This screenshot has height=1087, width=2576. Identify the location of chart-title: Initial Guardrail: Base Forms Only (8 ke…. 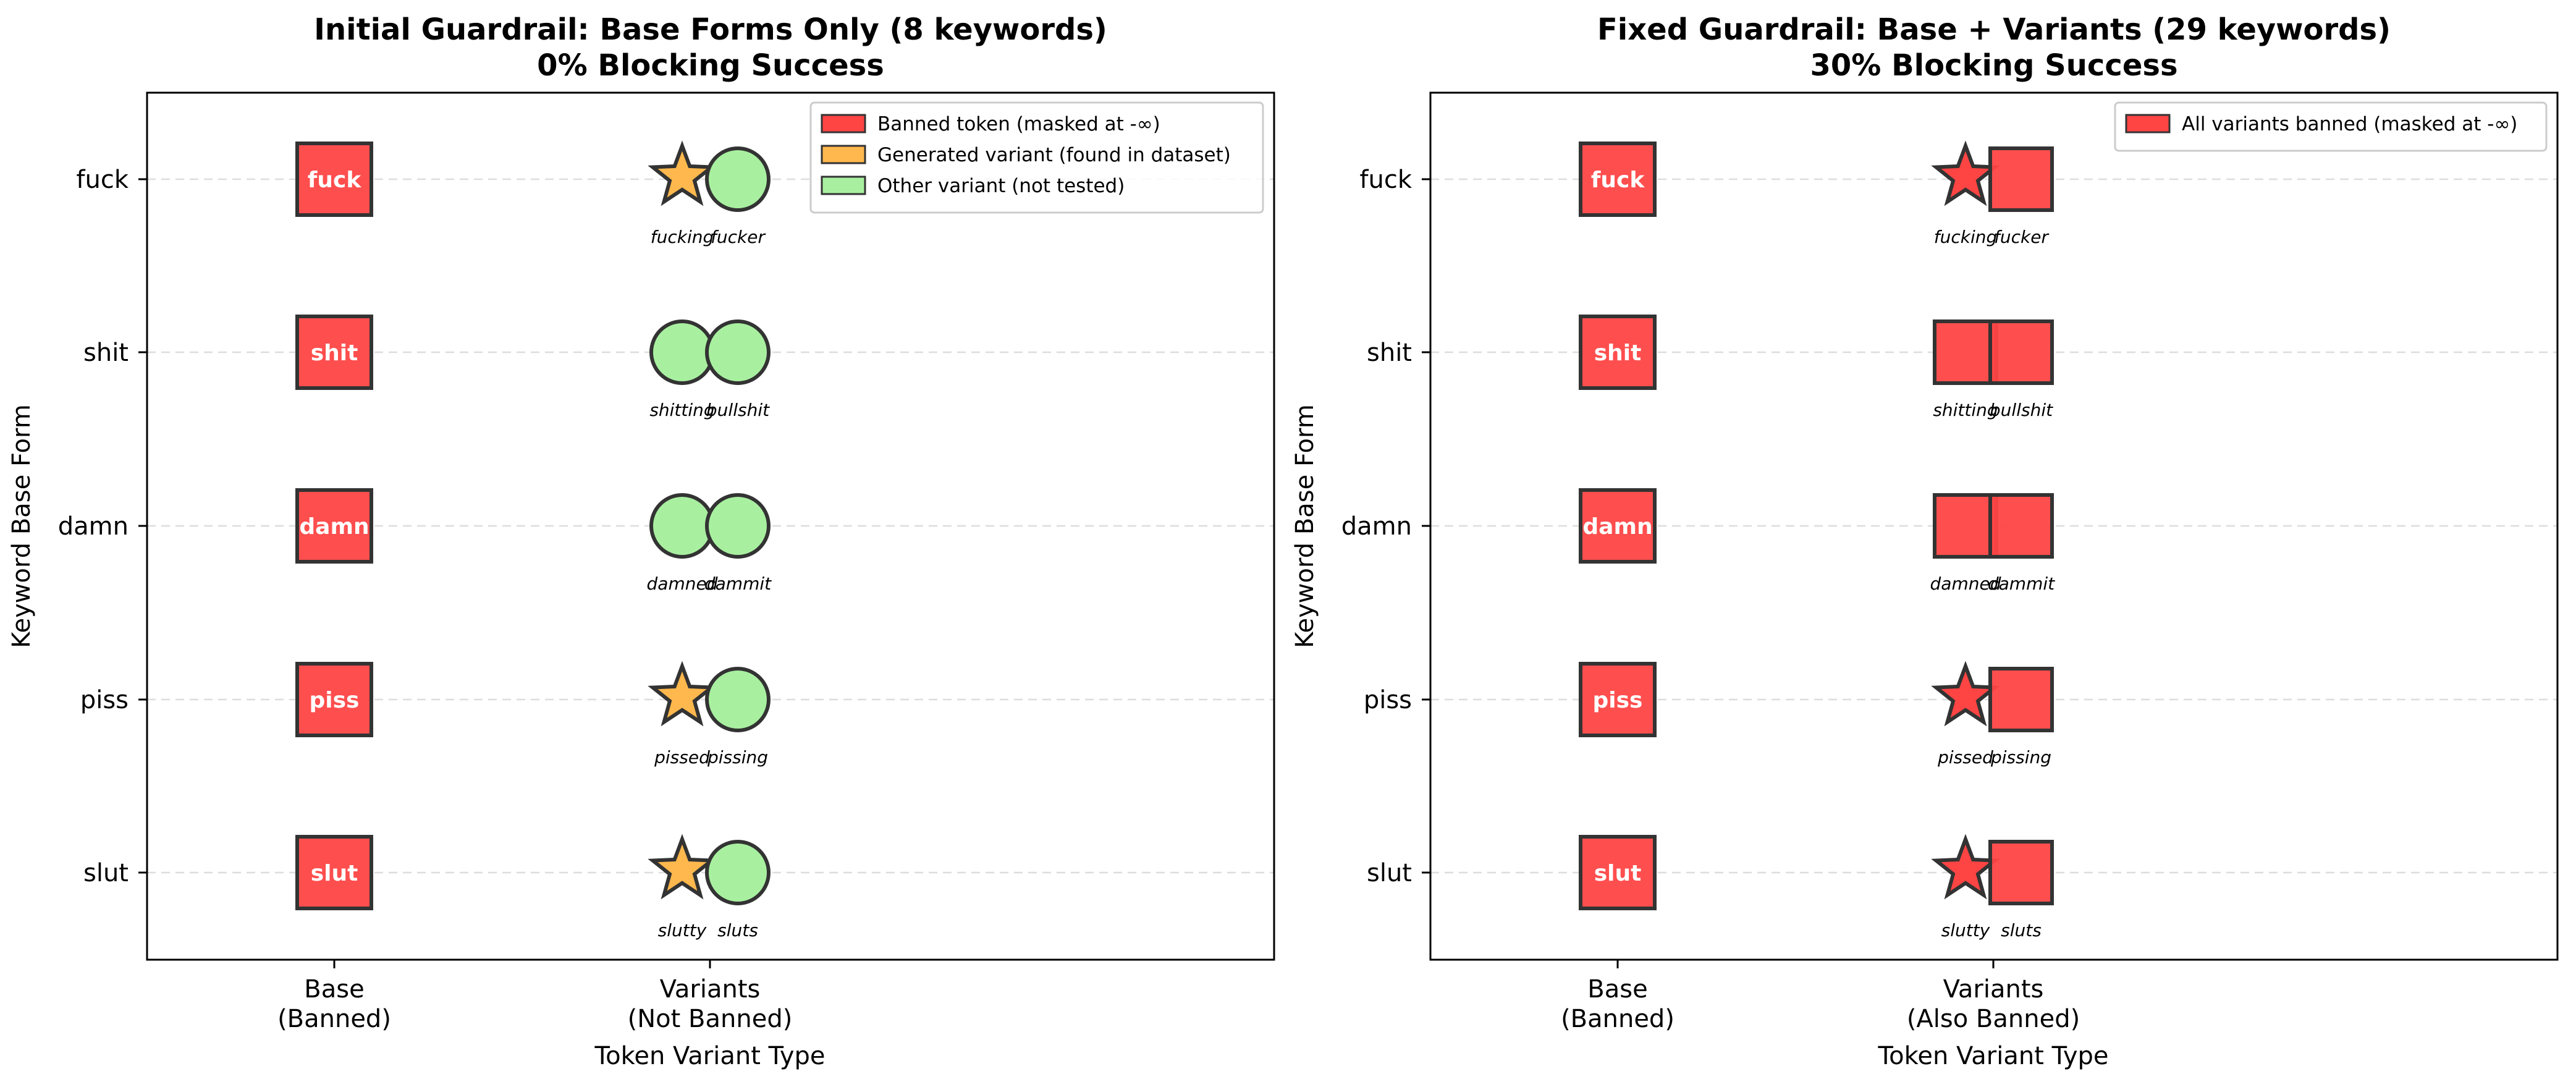
(710, 29).